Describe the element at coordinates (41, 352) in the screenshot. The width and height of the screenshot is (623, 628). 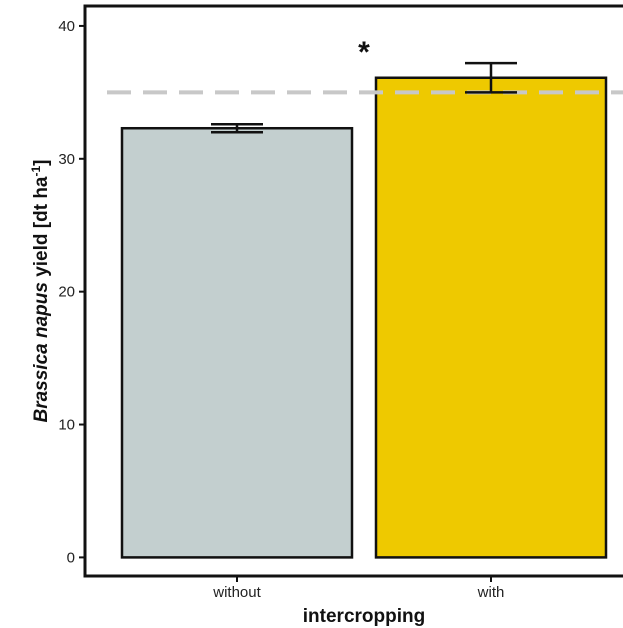
I see `y-axis-title-species: Brassica napus` at that location.